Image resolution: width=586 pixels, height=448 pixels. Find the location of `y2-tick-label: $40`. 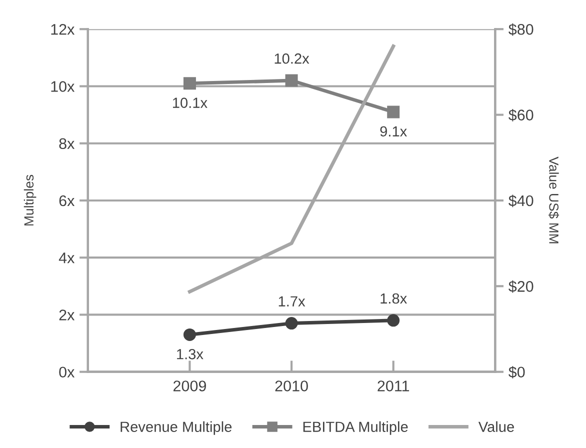

y2-tick-label: $40 is located at coordinates (521, 201).